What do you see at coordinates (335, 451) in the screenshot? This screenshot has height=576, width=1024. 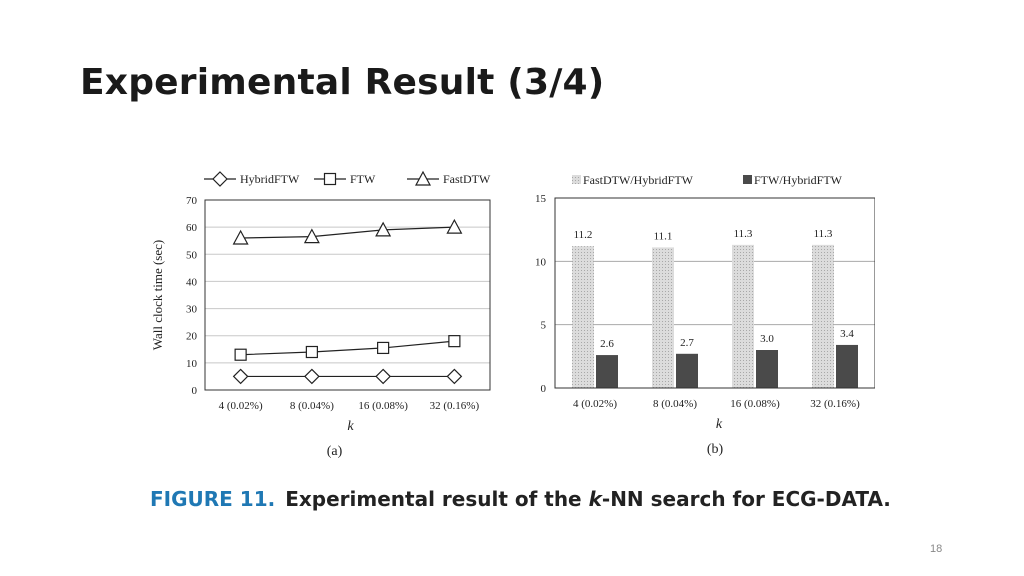 I see `panel-label: (a)` at bounding box center [335, 451].